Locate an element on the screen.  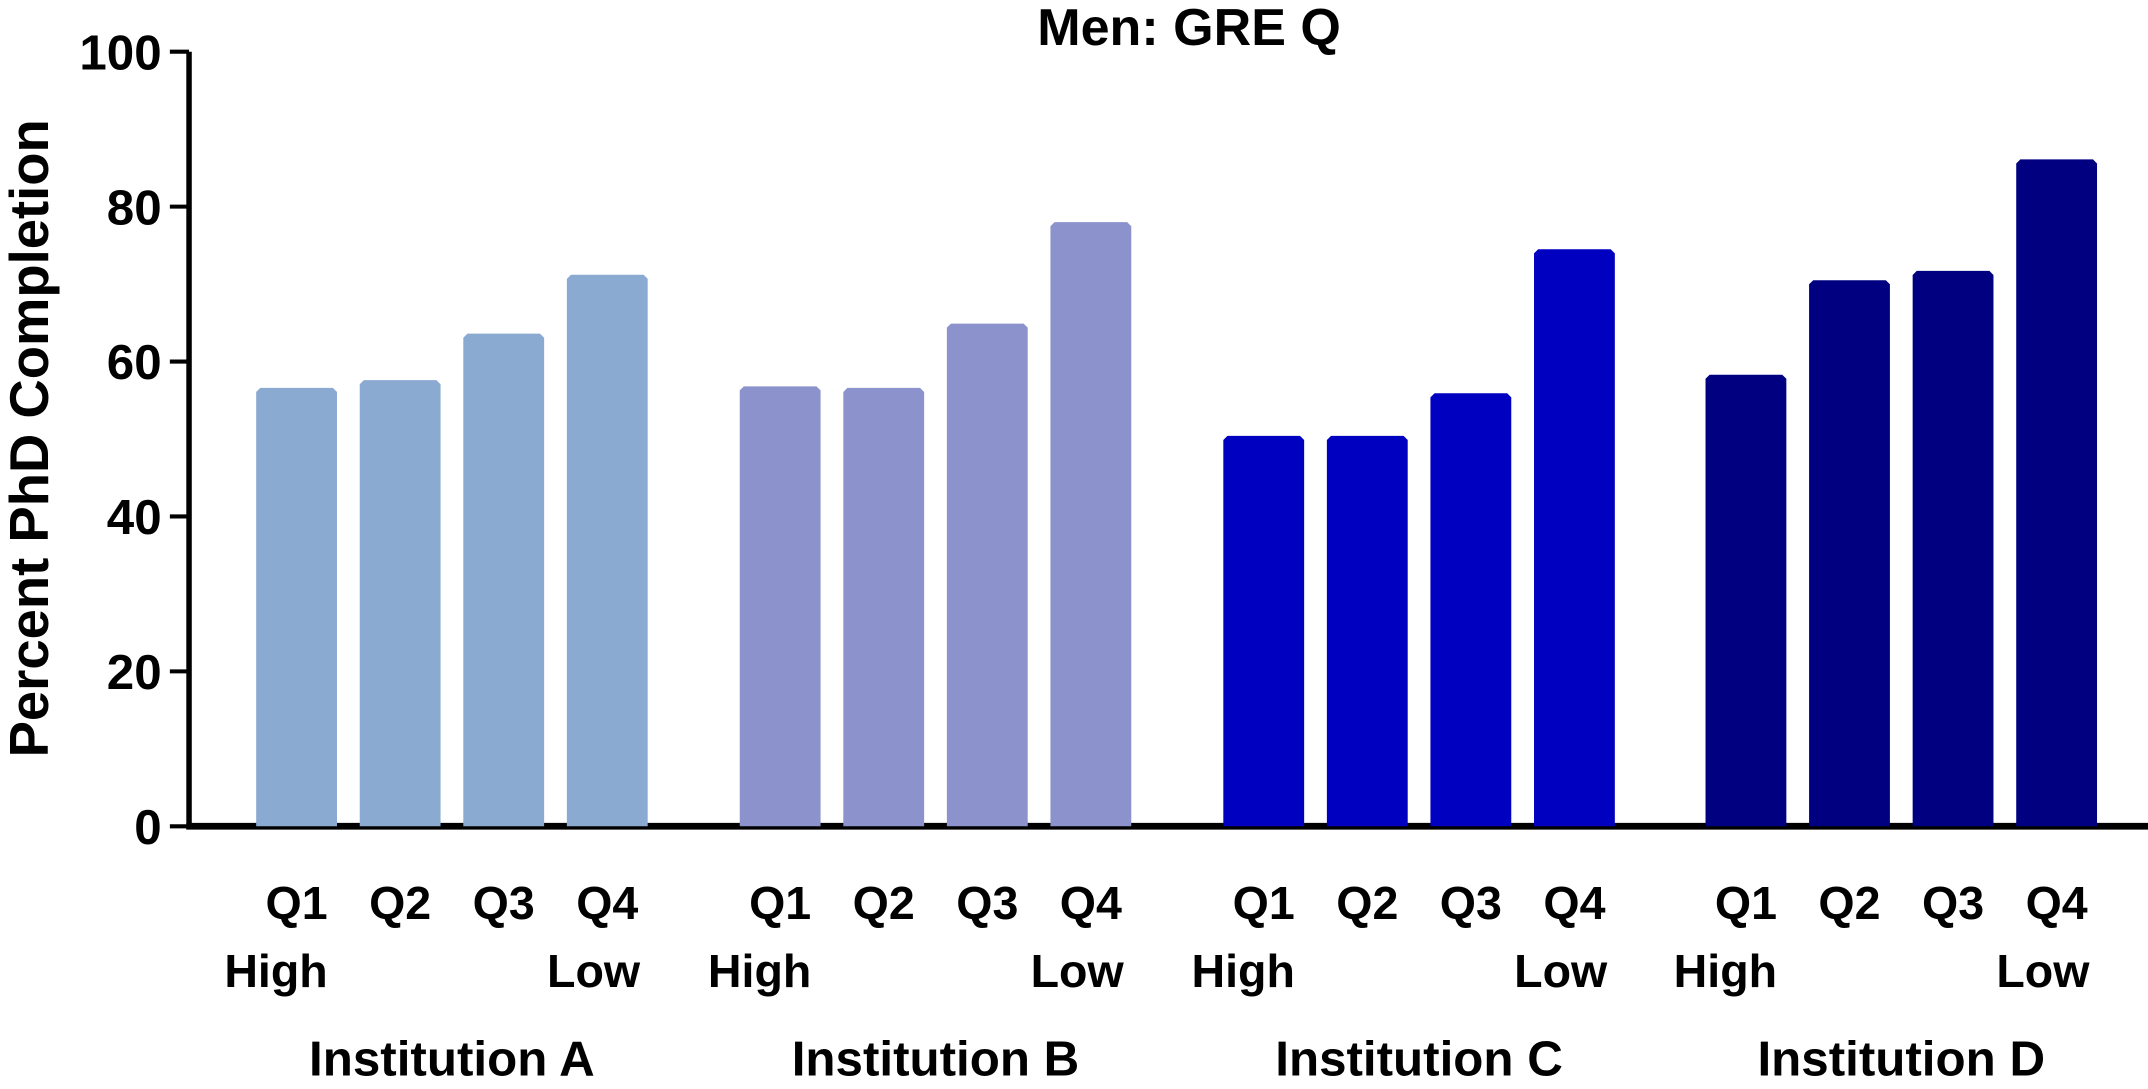
bar-institution-c-q1 is located at coordinates (1264, 631).